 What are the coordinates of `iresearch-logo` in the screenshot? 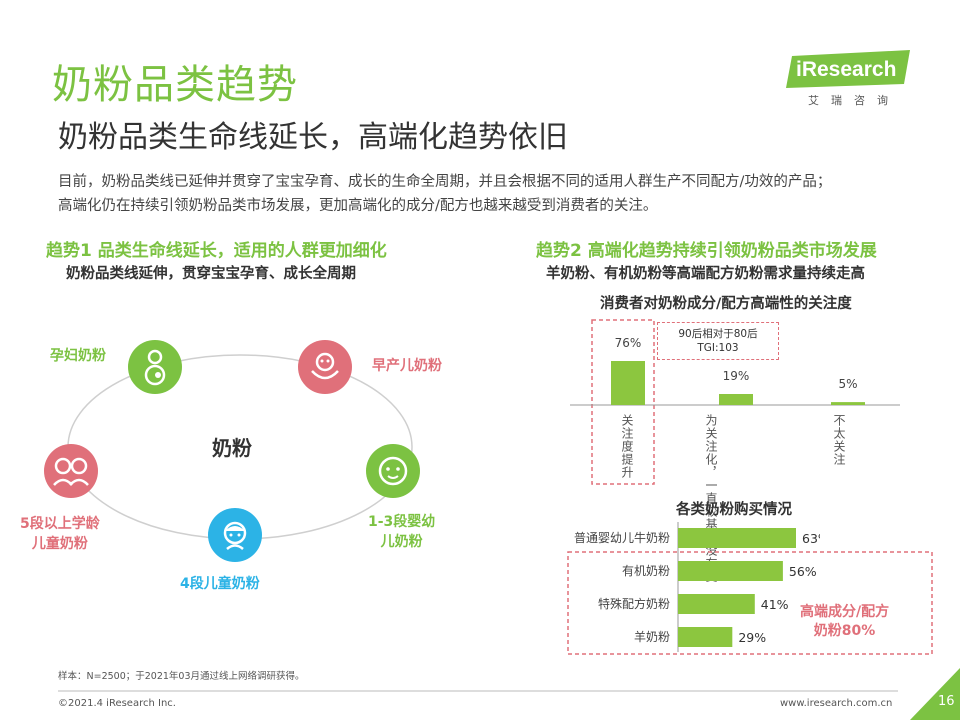 It's located at (848, 69).